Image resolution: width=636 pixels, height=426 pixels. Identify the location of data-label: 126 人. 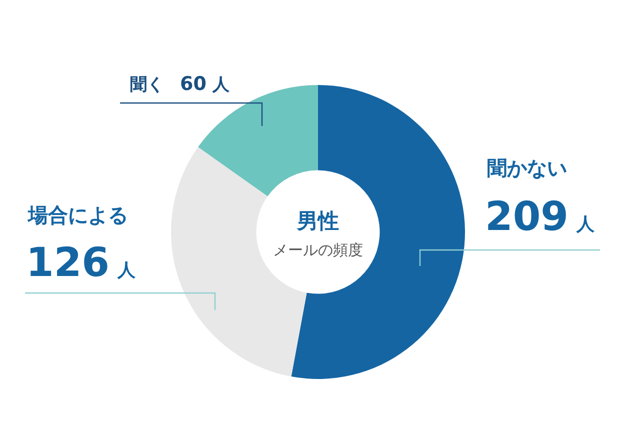
(81, 263).